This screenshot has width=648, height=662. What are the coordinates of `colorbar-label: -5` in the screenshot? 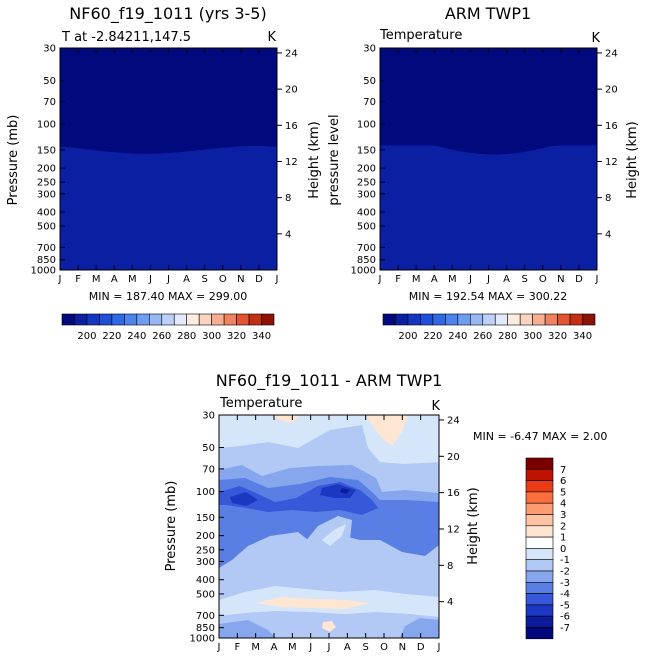 It's located at (565, 605).